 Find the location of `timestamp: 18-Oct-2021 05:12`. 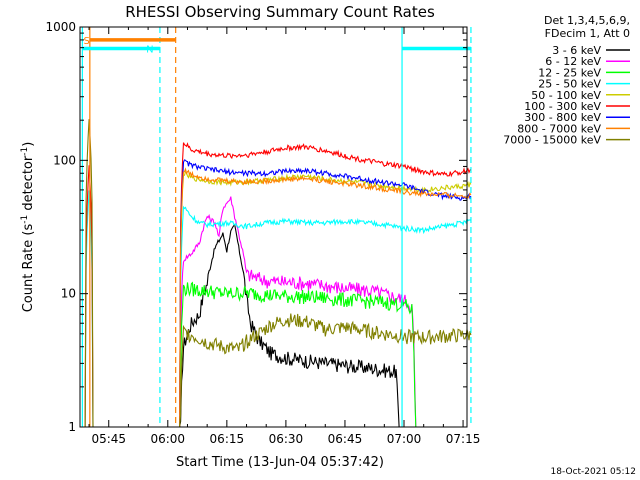

timestamp: 18-Oct-2021 05:12 is located at coordinates (593, 472).